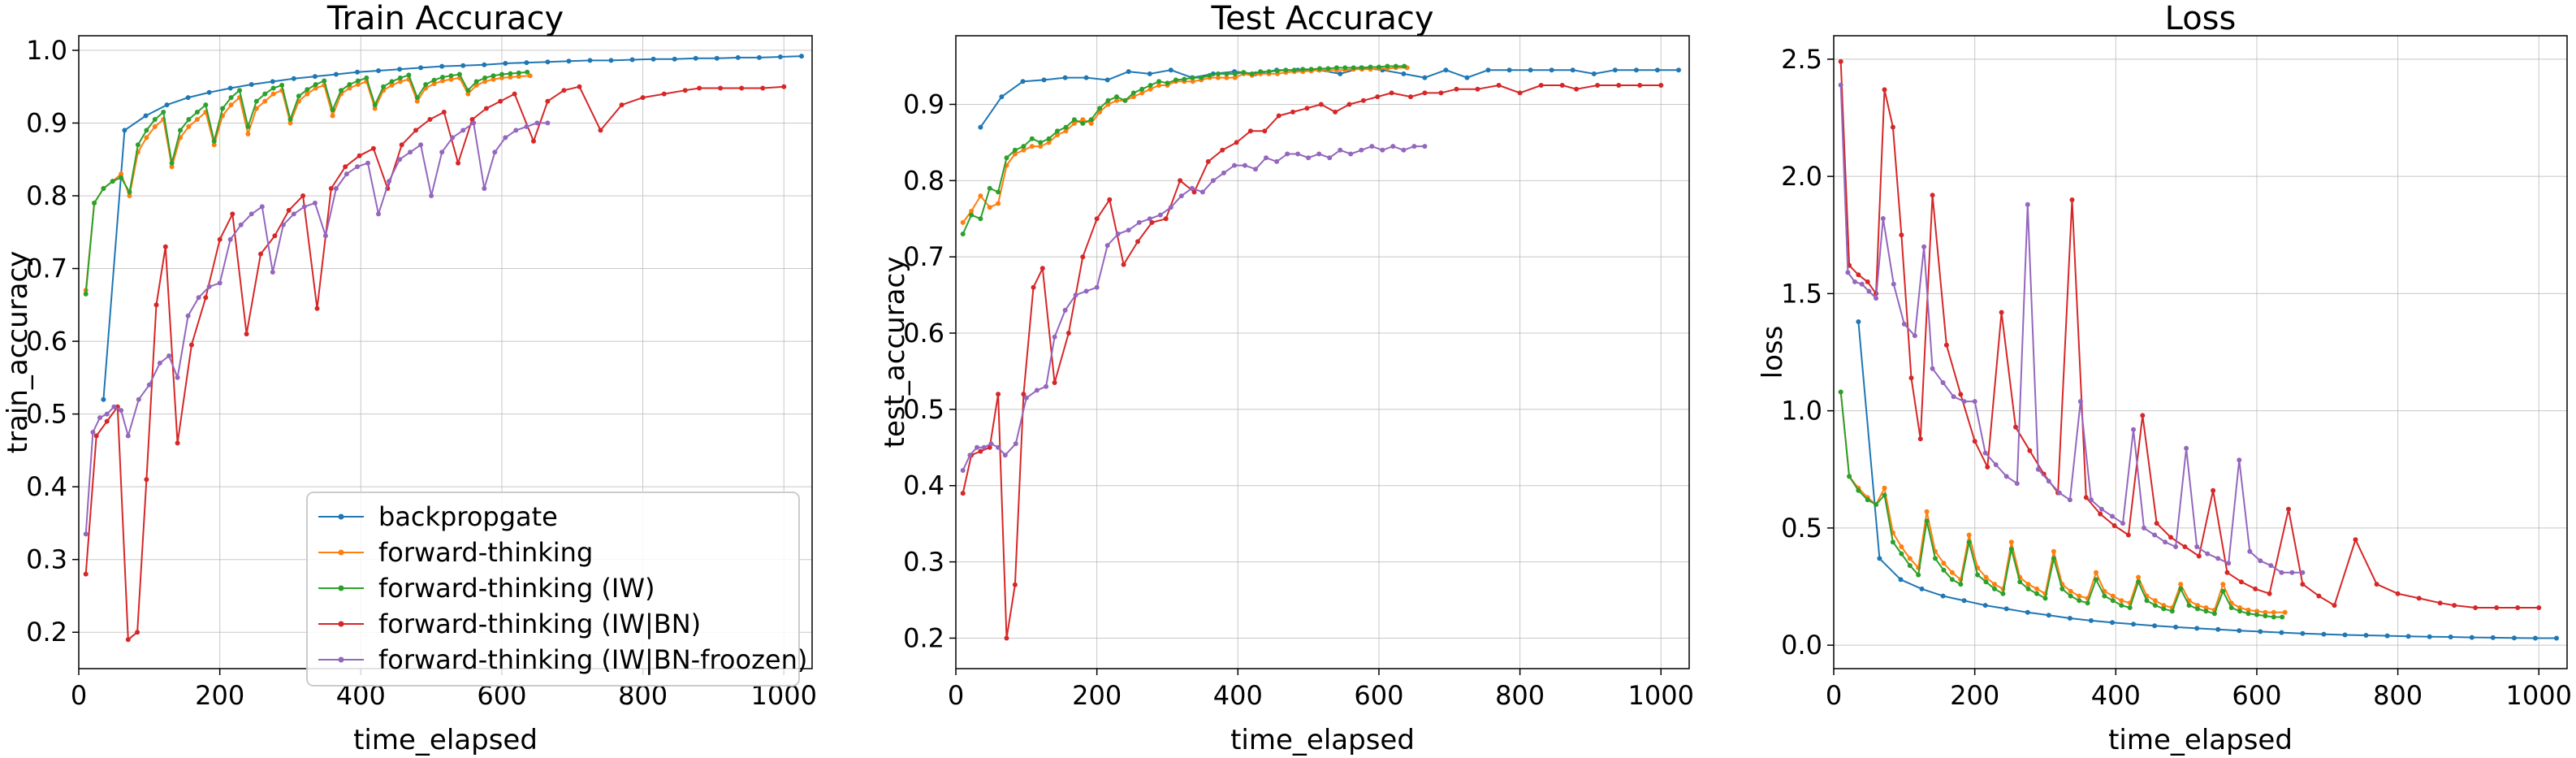 The width and height of the screenshot is (2576, 758). I want to click on test-accuracy-xtick-label: 1000, so click(1661, 695).